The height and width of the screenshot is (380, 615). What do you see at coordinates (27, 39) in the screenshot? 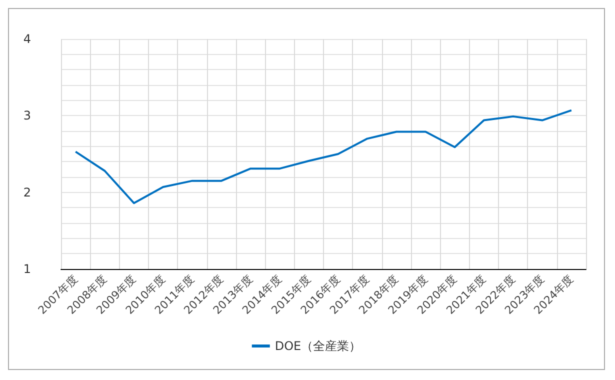
I see `y-tick-label: 4` at bounding box center [27, 39].